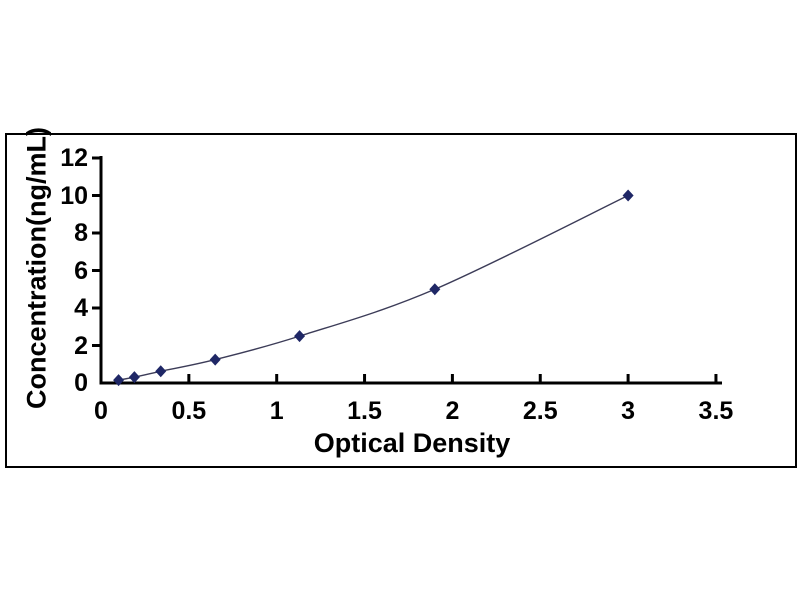 The image size is (800, 600). What do you see at coordinates (101, 411) in the screenshot?
I see `x-tick-label: 0` at bounding box center [101, 411].